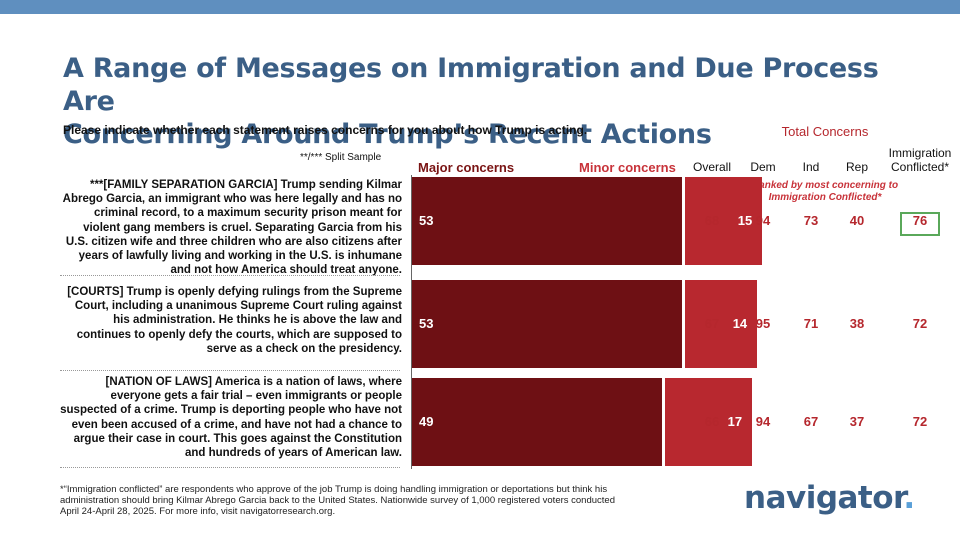  What do you see at coordinates (920, 153) in the screenshot?
I see `column-header-immig-line-1: Immigration` at bounding box center [920, 153].